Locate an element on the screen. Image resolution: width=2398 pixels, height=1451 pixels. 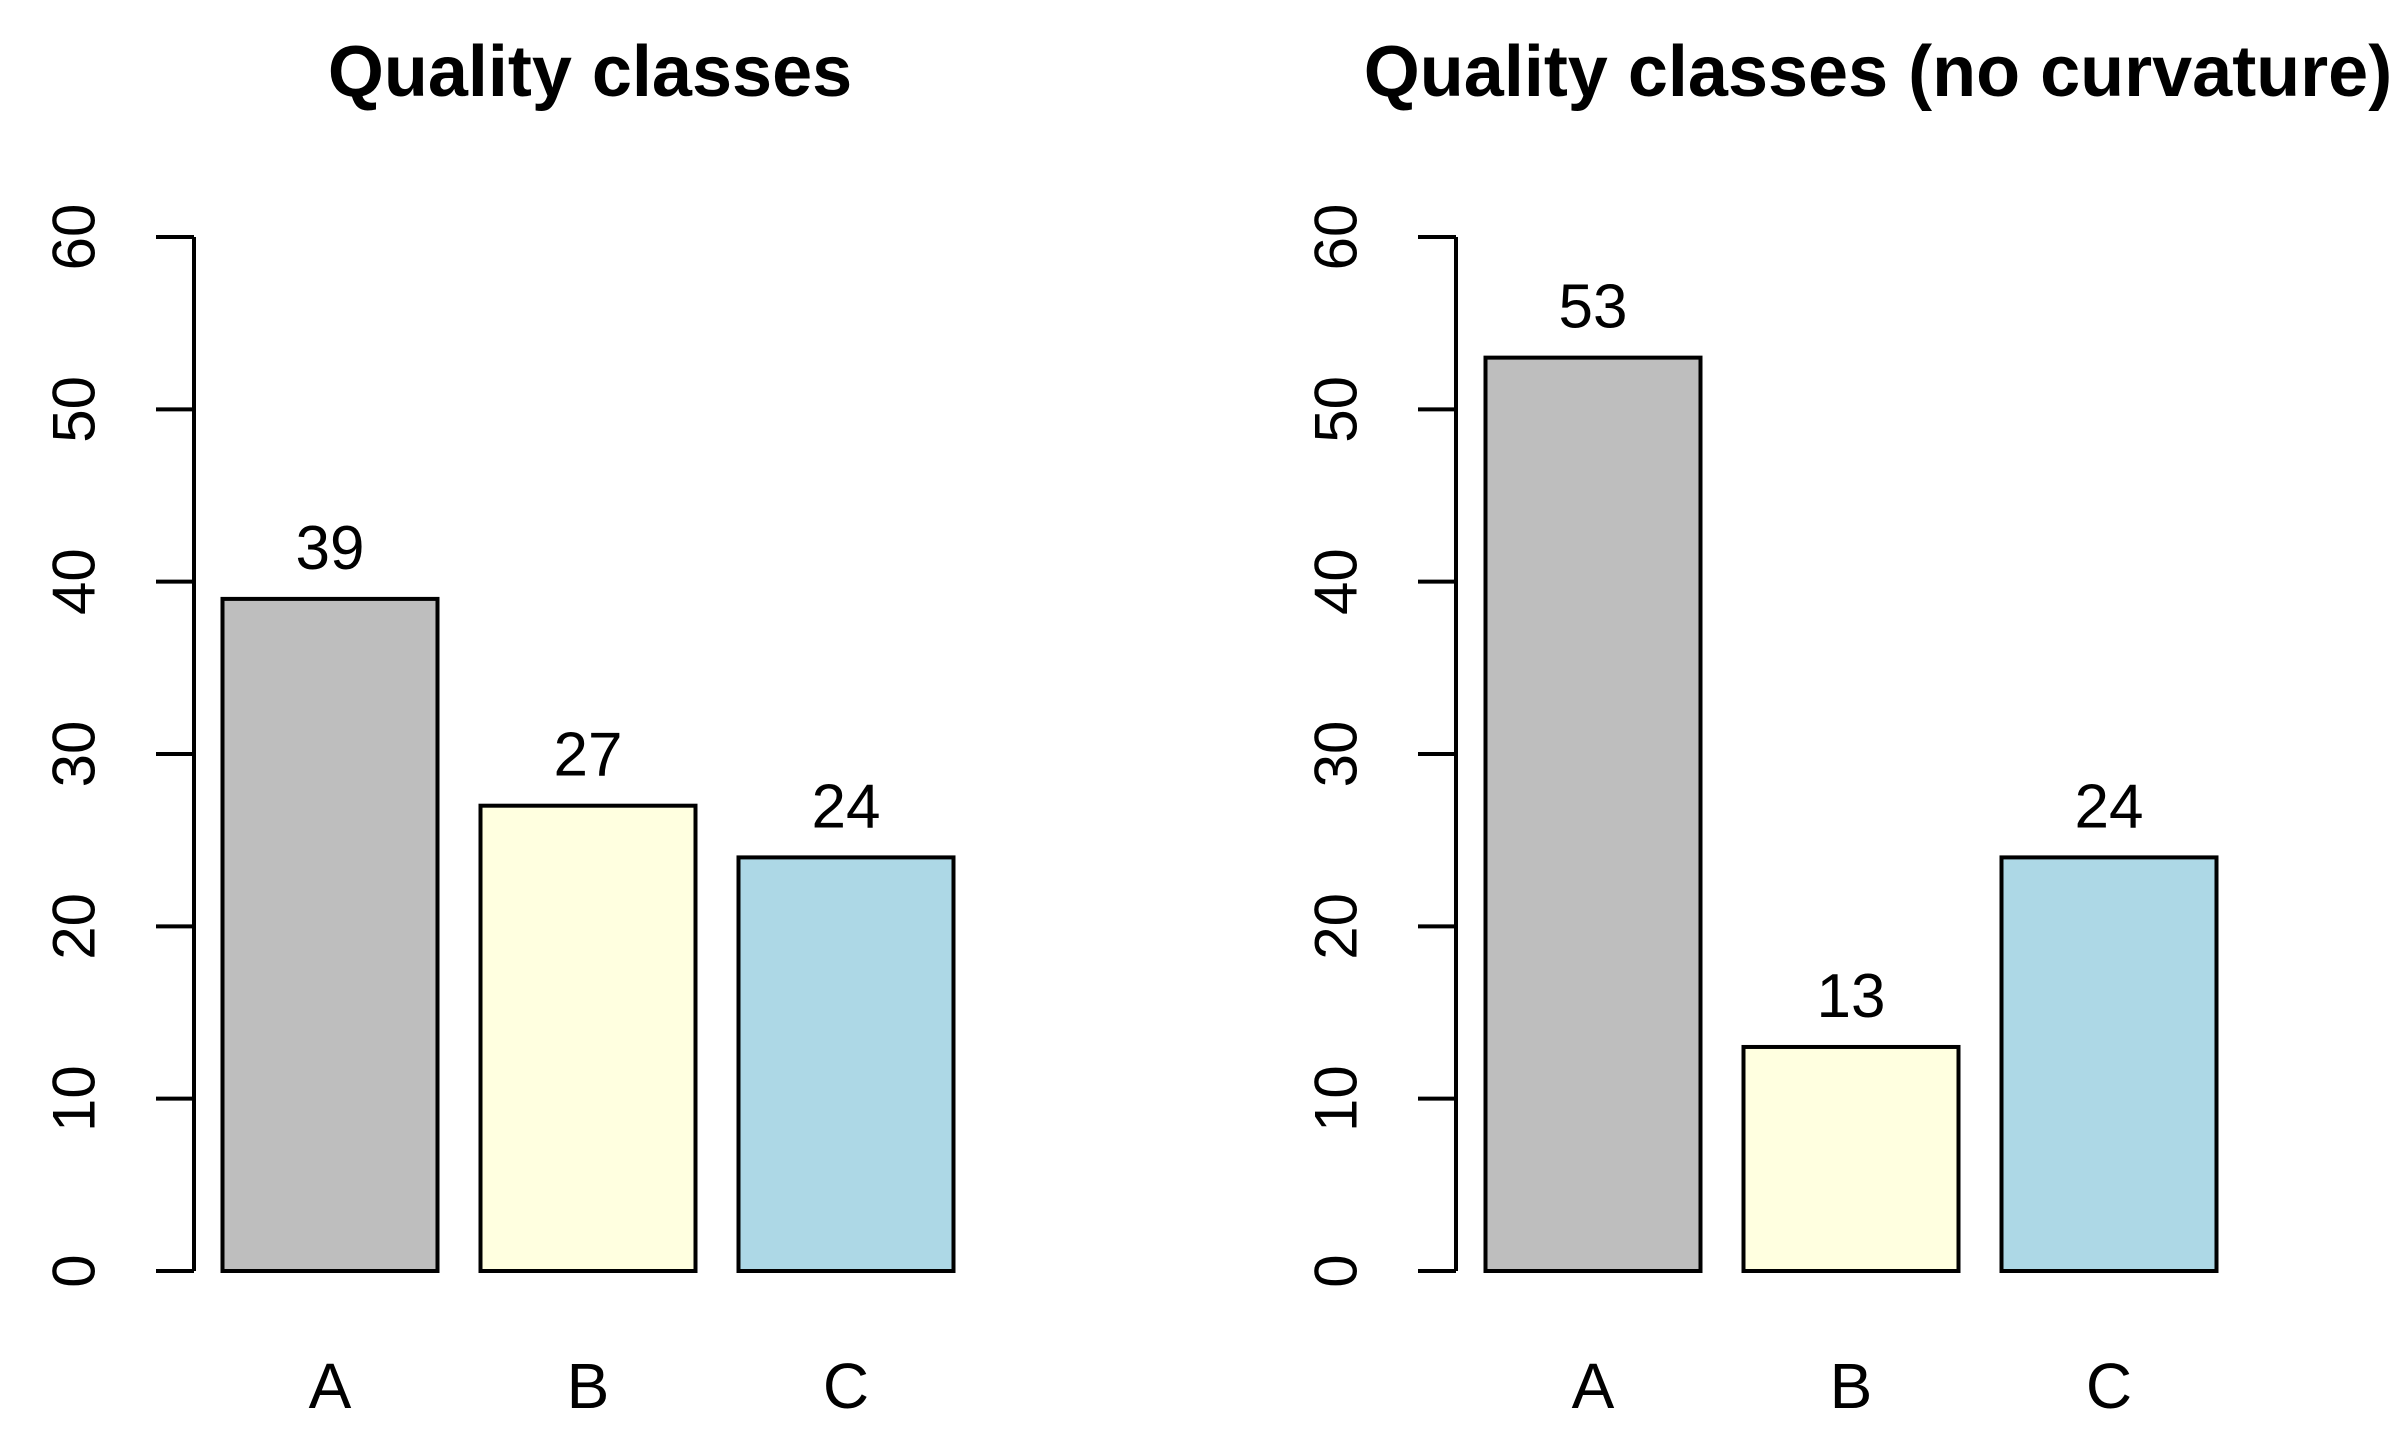
left-chart-title: Quality classes is located at coordinates (590, 72).